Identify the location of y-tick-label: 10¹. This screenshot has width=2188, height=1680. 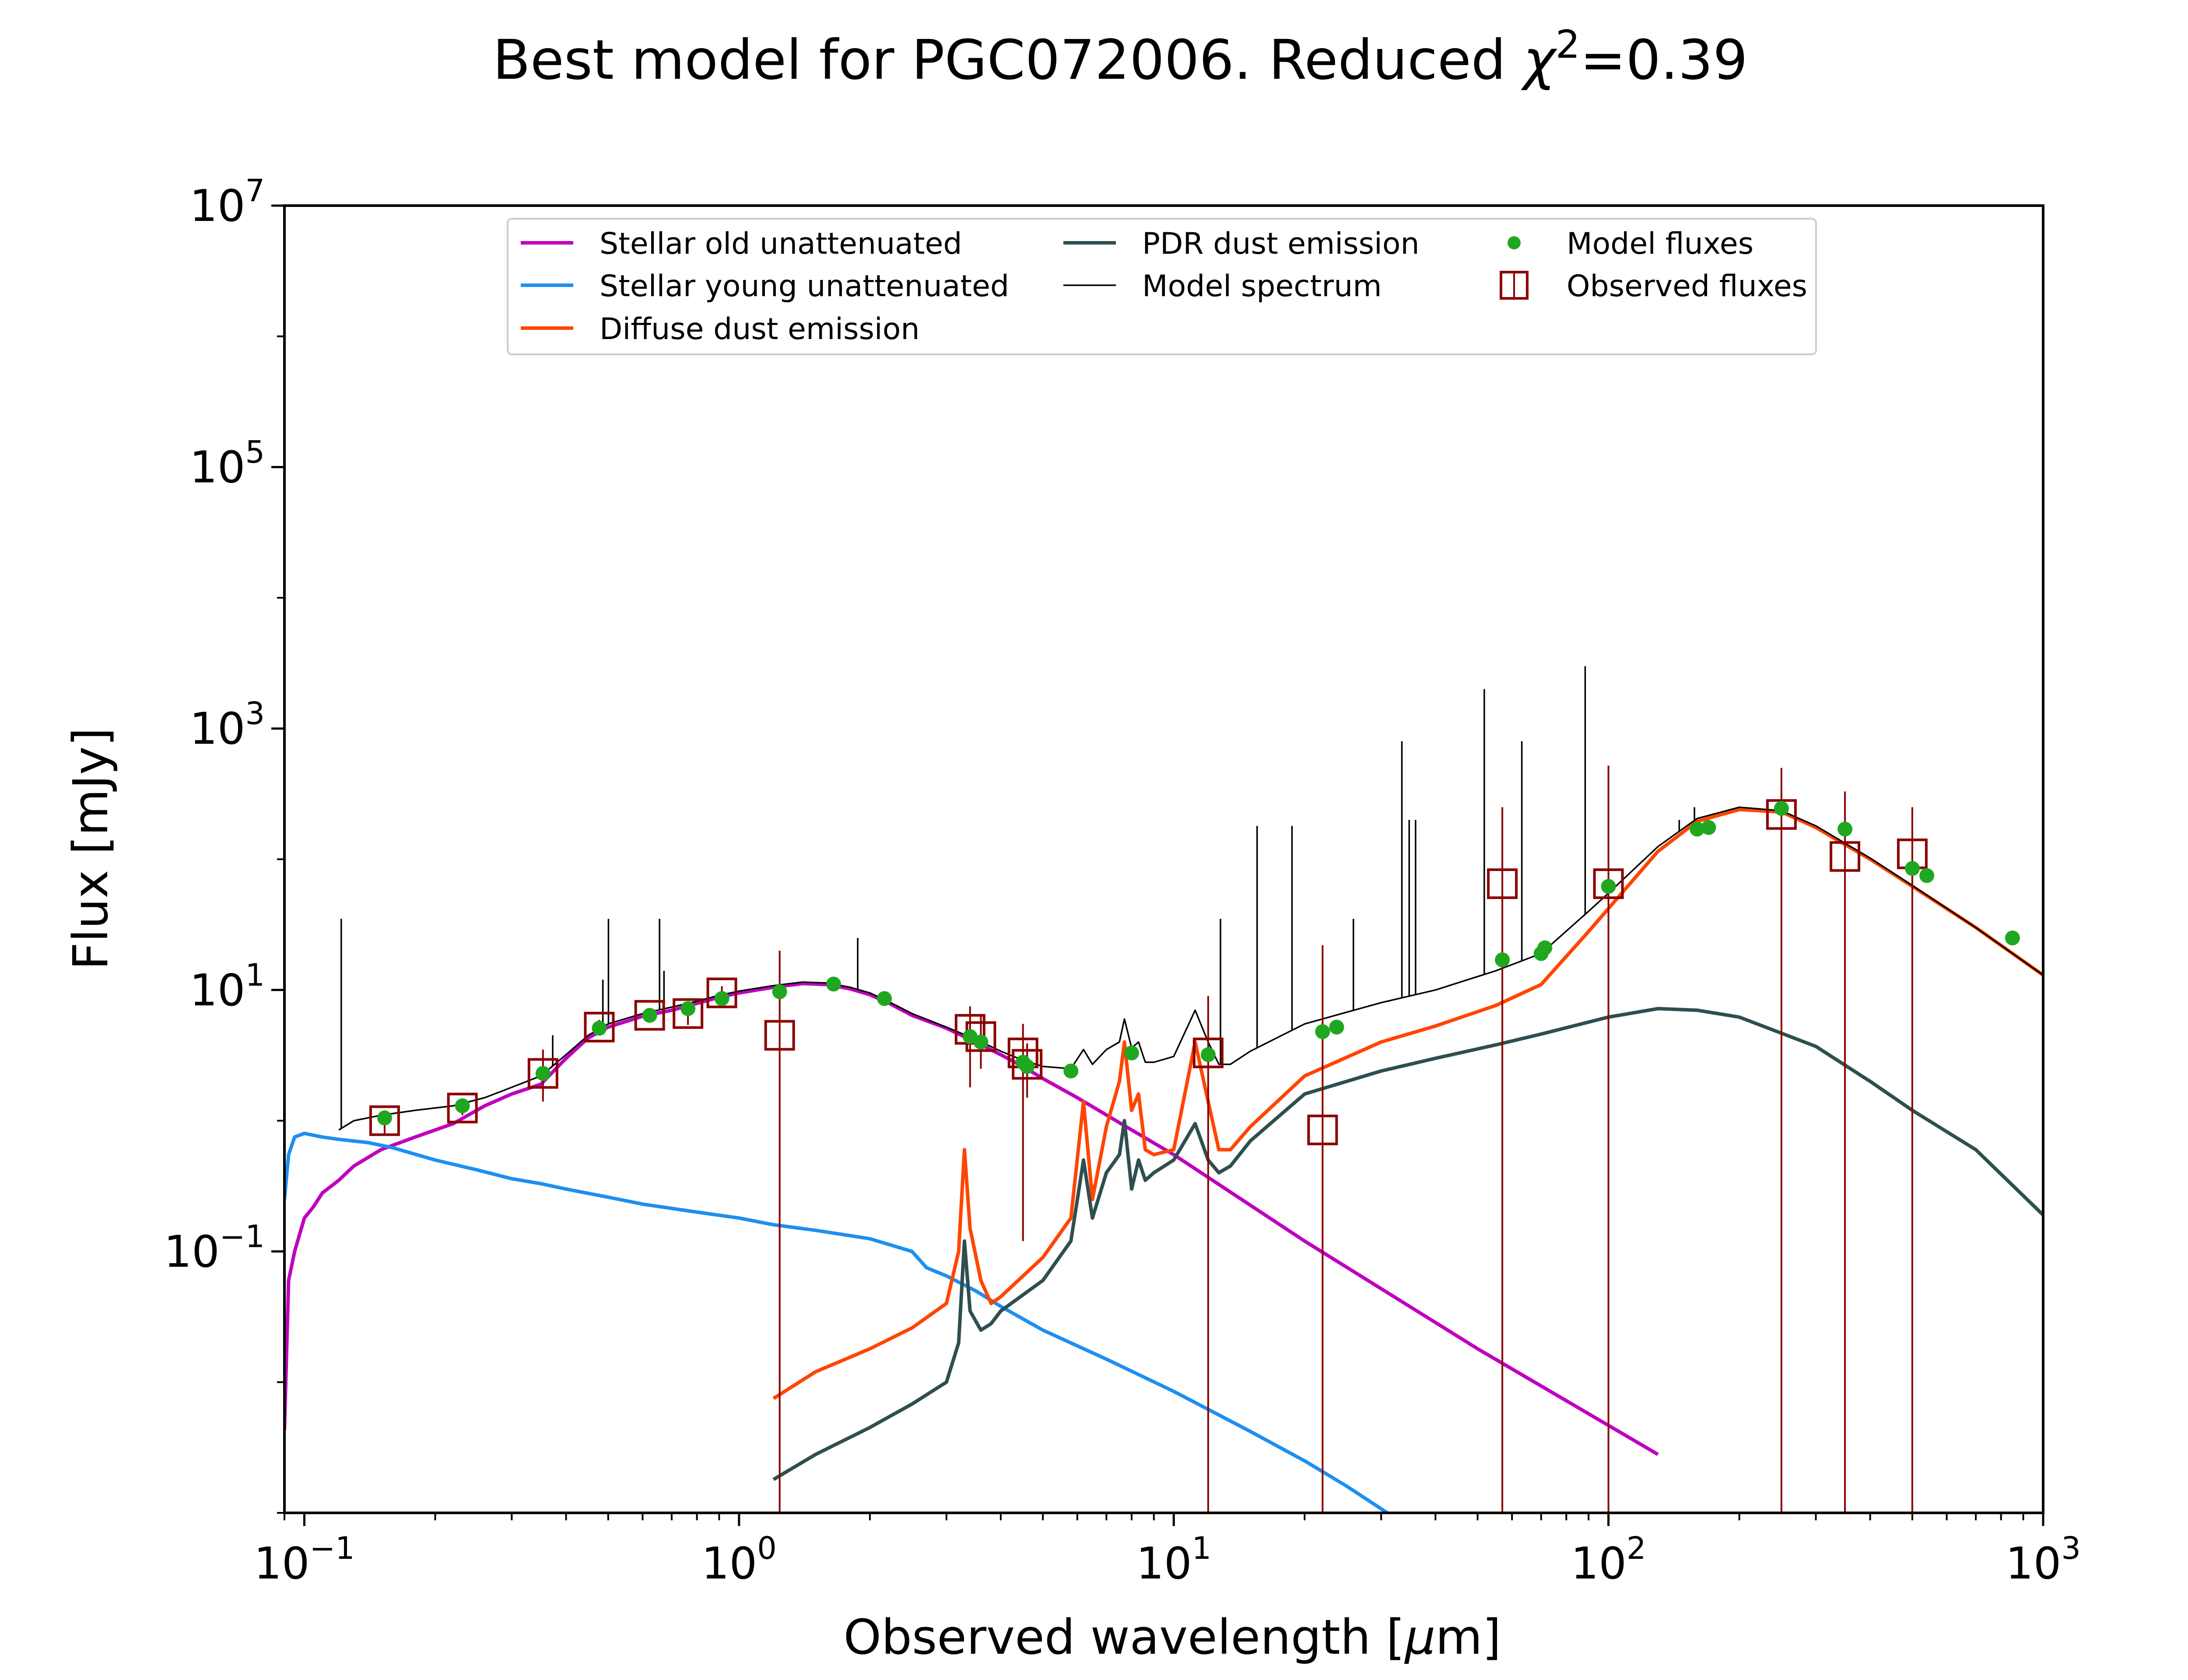
(227, 986).